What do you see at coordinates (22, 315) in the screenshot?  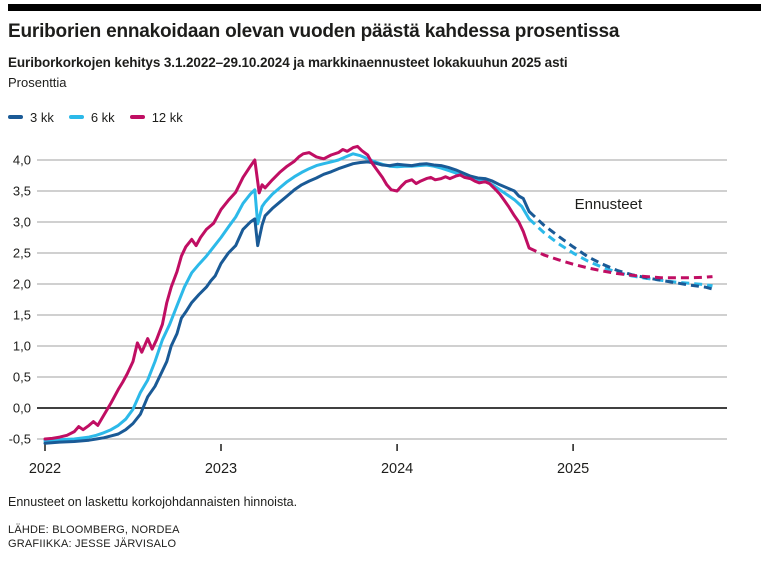 I see `y-tick-label: 1,5` at bounding box center [22, 315].